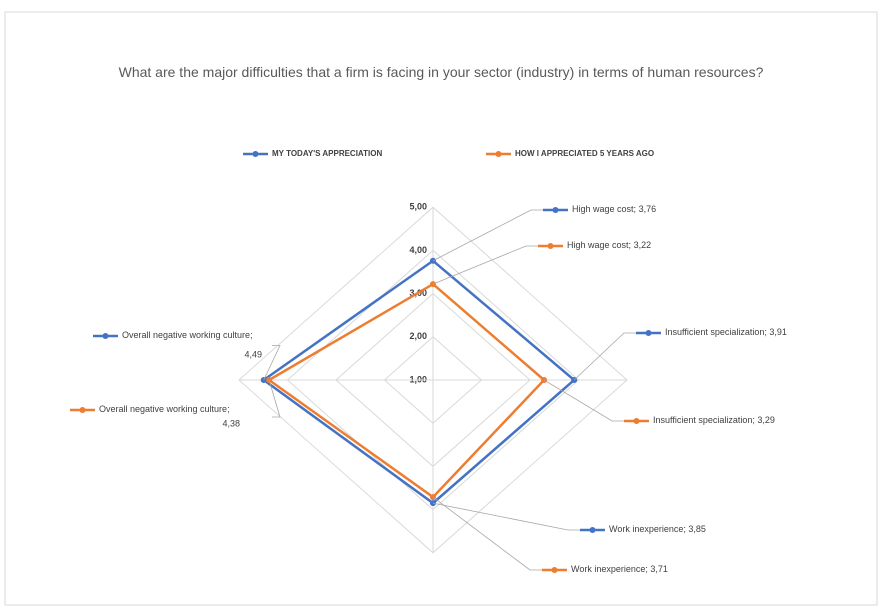 Image resolution: width=882 pixels, height=608 pixels. What do you see at coordinates (327, 153) in the screenshot?
I see `legend-label: MY TODAY'S APPRECIATION` at bounding box center [327, 153].